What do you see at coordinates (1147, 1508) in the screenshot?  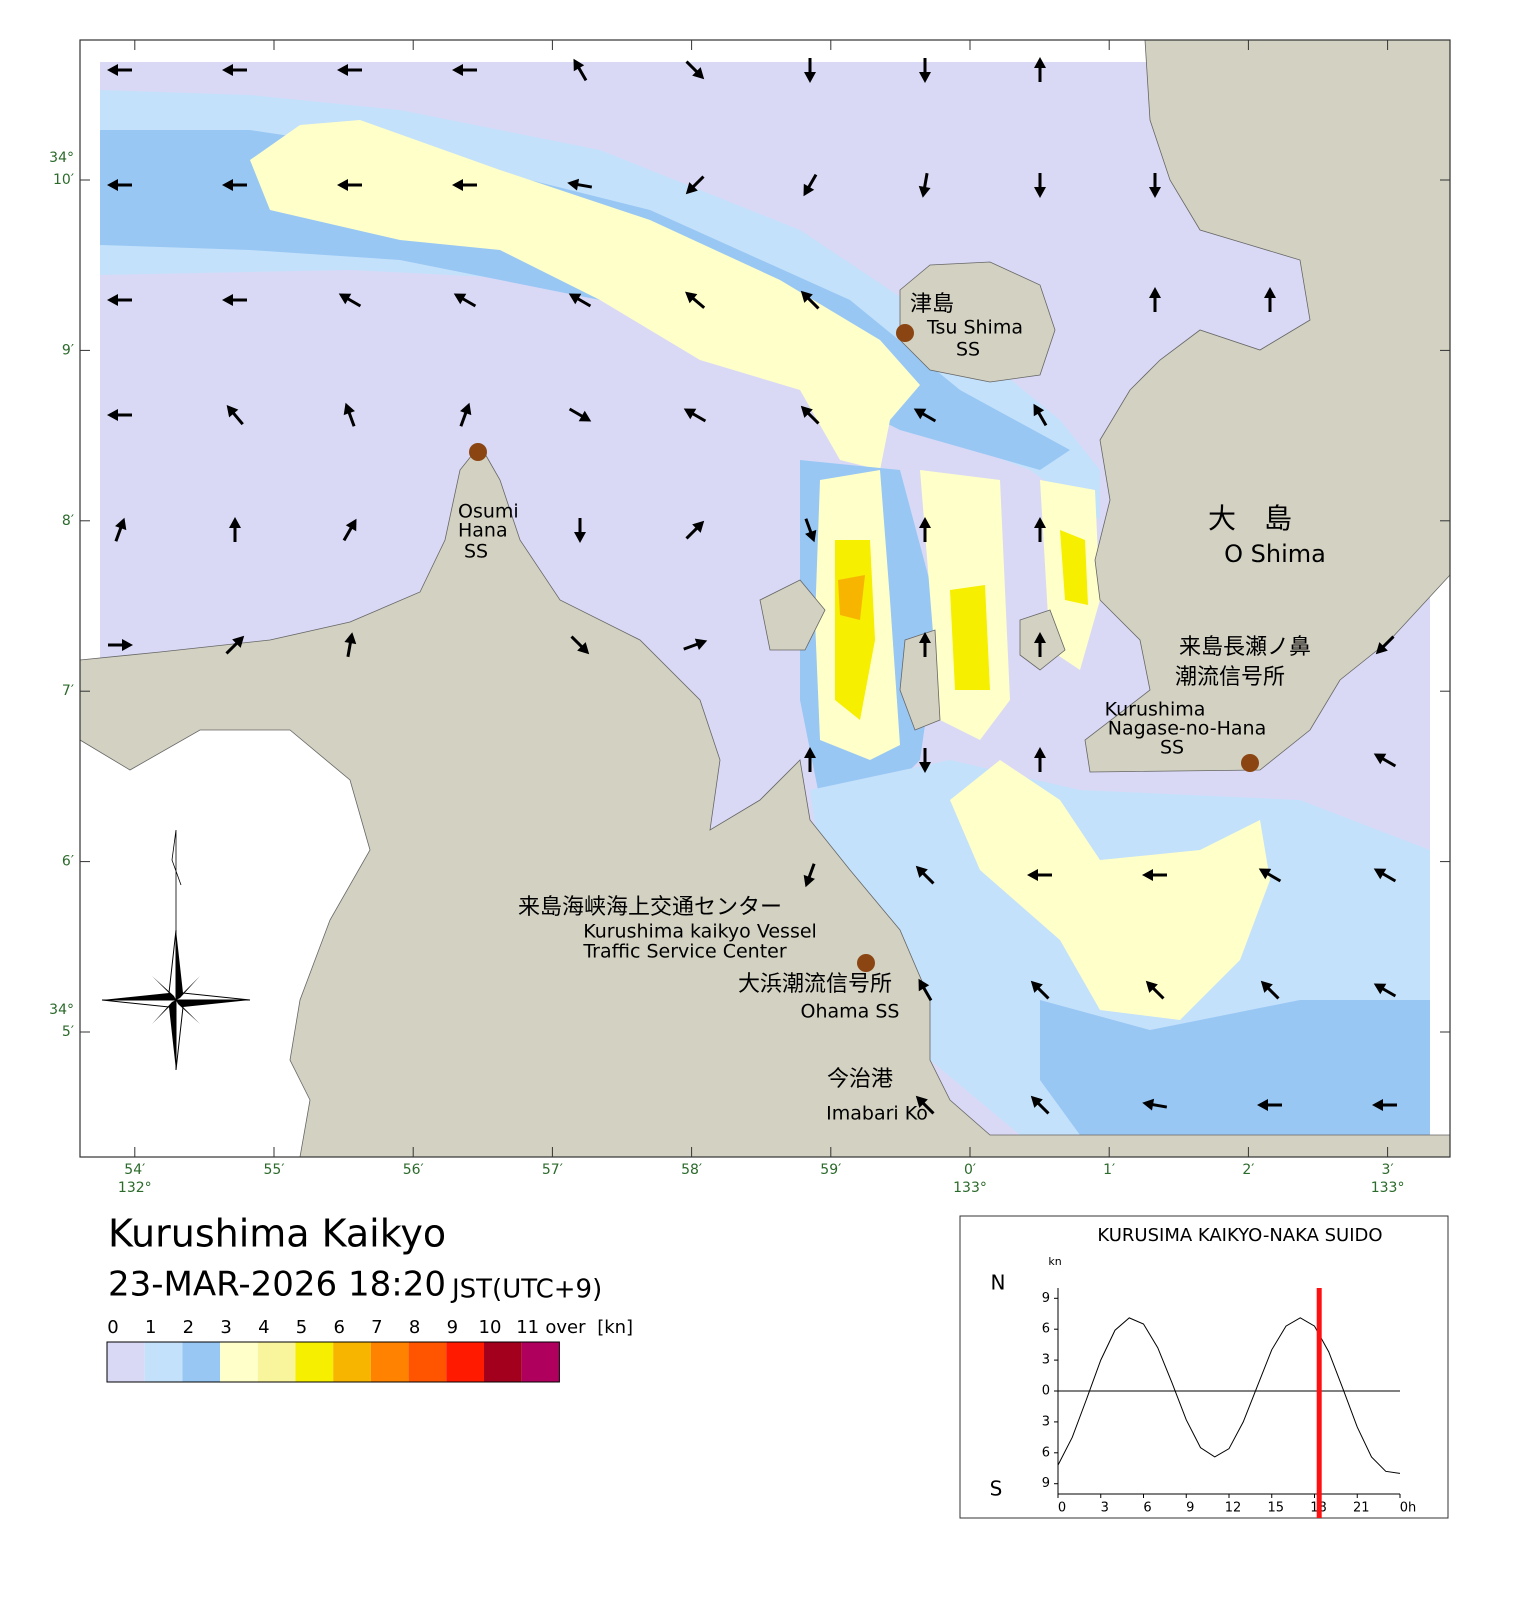 I see `x-tick-label: 6` at bounding box center [1147, 1508].